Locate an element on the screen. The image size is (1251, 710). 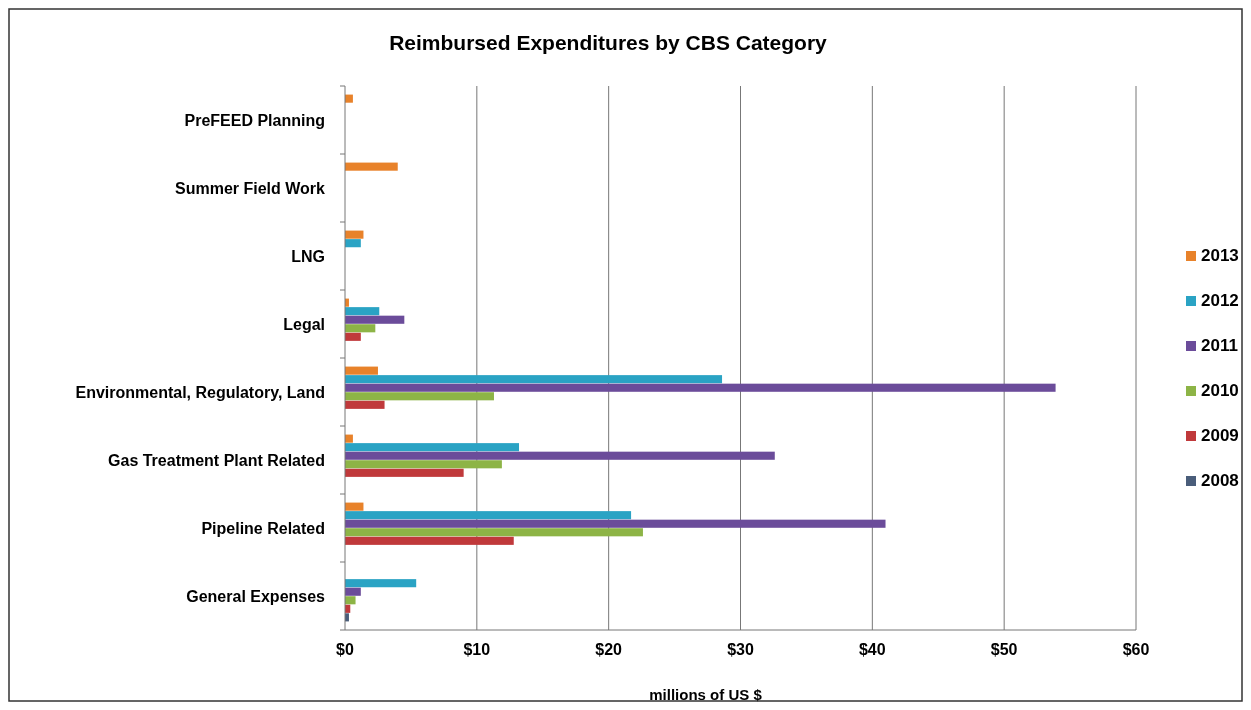
chart-title: Reimbursed Expenditures by CBS Category is located at coordinates (608, 42).